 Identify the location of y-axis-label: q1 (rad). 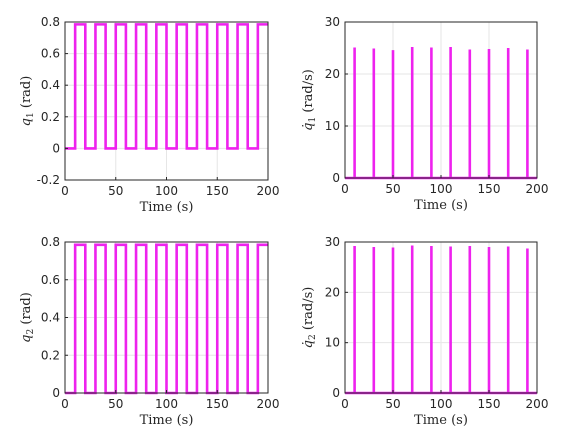
(27, 101).